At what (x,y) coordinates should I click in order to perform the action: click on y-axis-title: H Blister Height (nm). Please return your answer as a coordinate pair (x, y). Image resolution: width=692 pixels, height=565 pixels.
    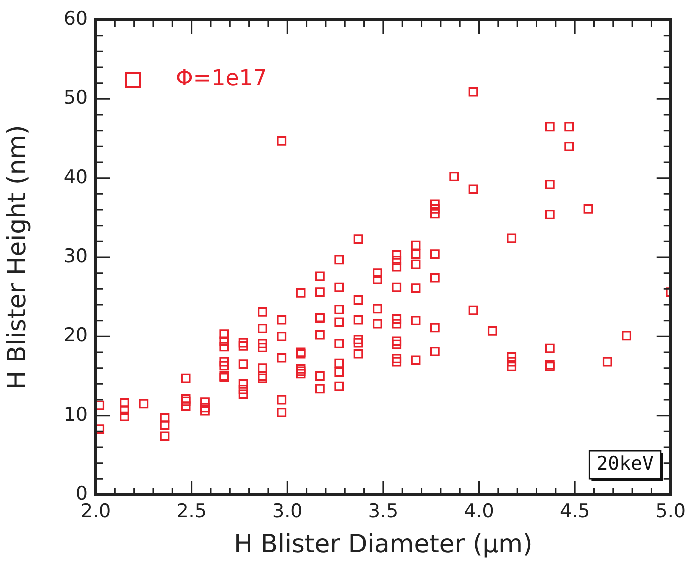
    Looking at the image, I should click on (17, 257).